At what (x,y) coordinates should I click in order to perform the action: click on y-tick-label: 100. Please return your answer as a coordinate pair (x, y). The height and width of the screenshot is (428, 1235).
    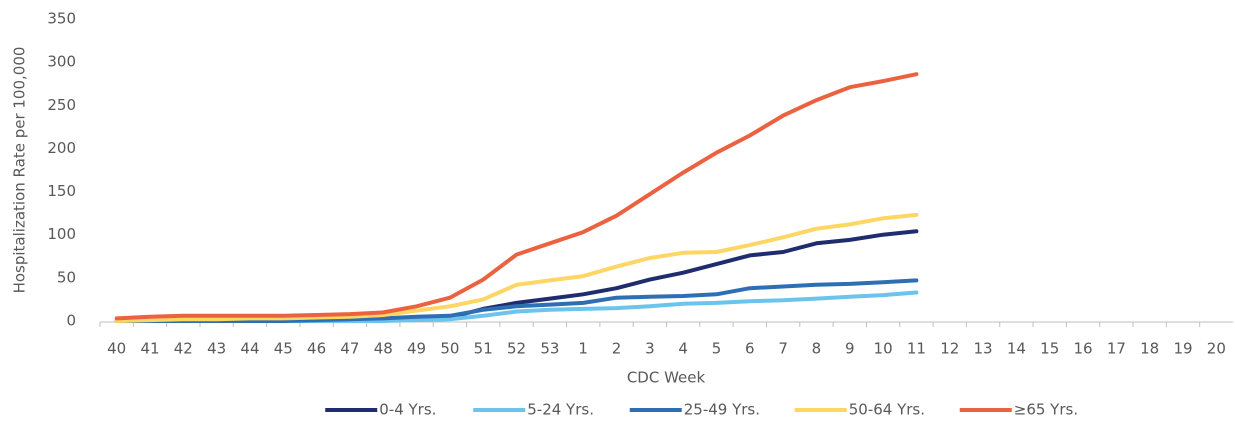
    Looking at the image, I should click on (61, 234).